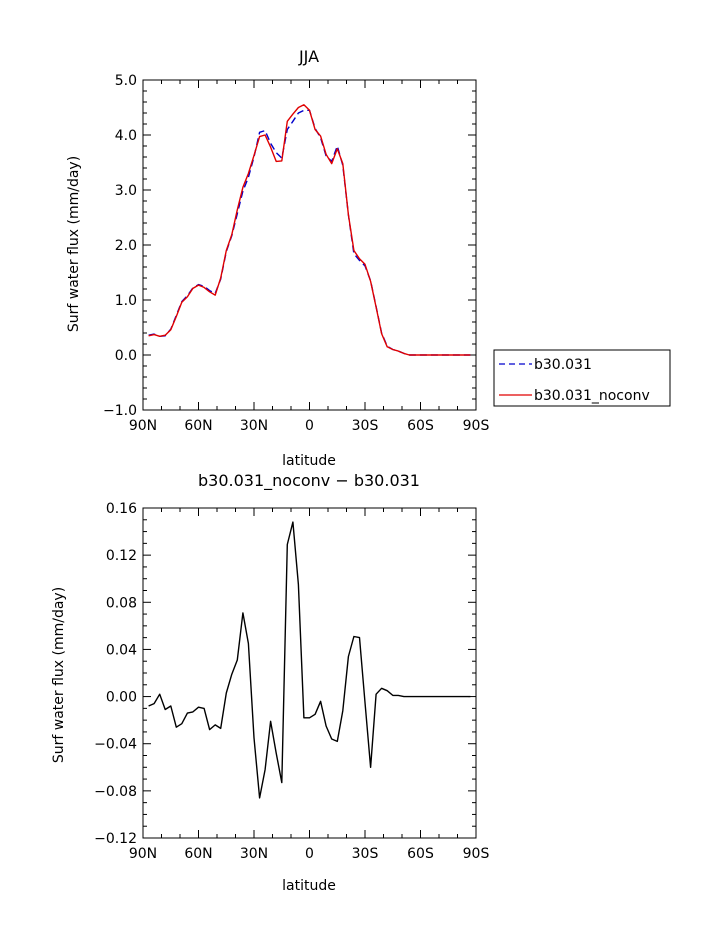  What do you see at coordinates (308, 56) in the screenshot?
I see `top-chart-title: JJA` at bounding box center [308, 56].